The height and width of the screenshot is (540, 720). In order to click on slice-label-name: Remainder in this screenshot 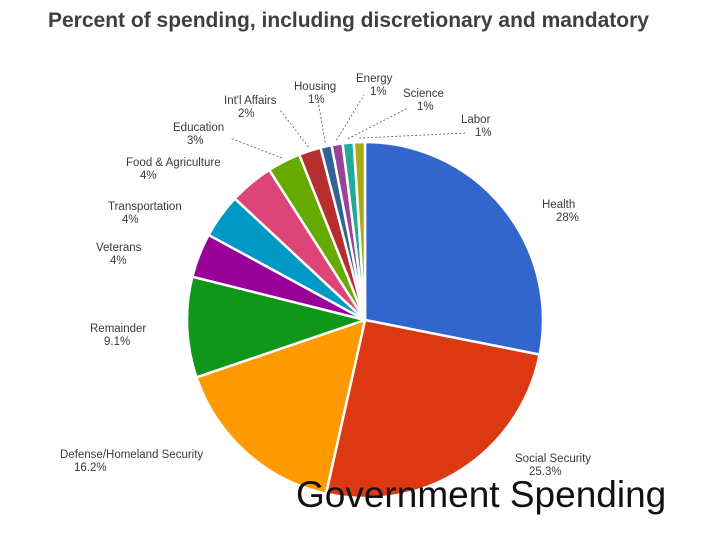, I will do `click(118, 329)`.